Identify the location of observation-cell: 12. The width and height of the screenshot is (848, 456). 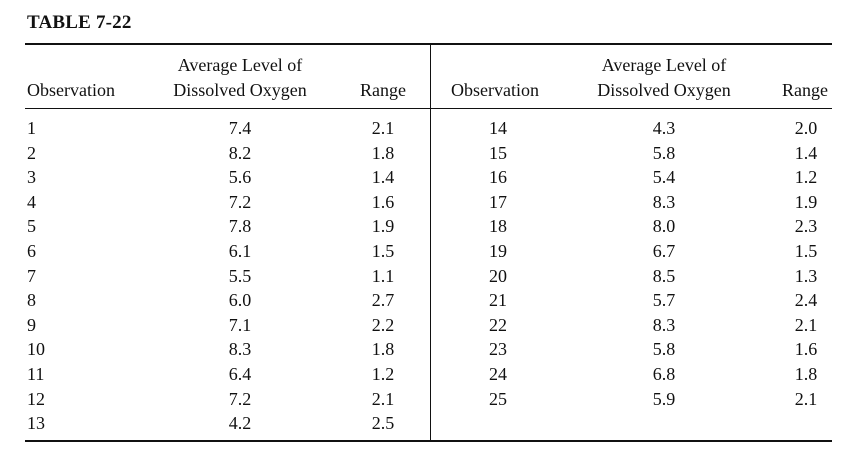
(36, 399).